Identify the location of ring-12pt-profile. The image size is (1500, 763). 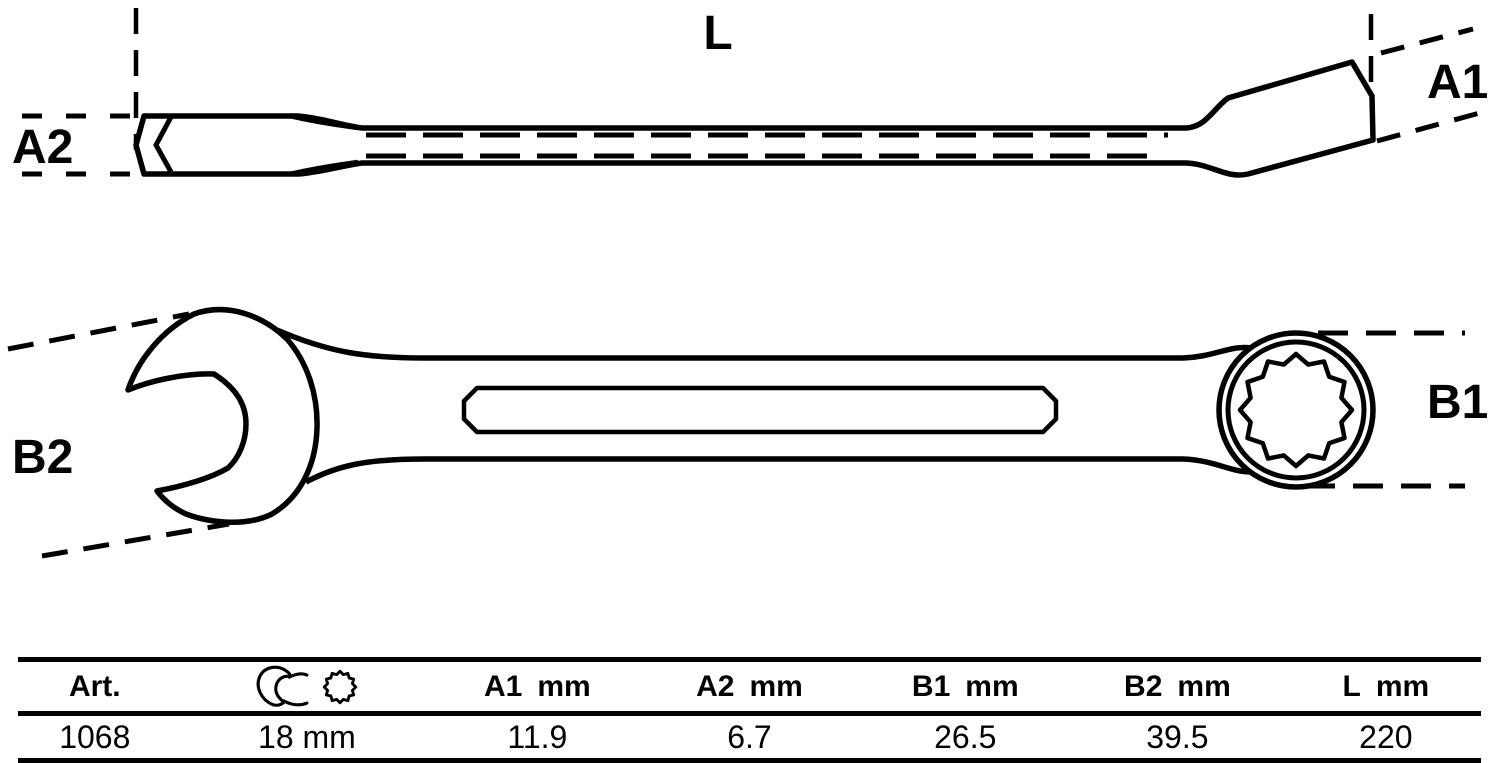
(1296, 410).